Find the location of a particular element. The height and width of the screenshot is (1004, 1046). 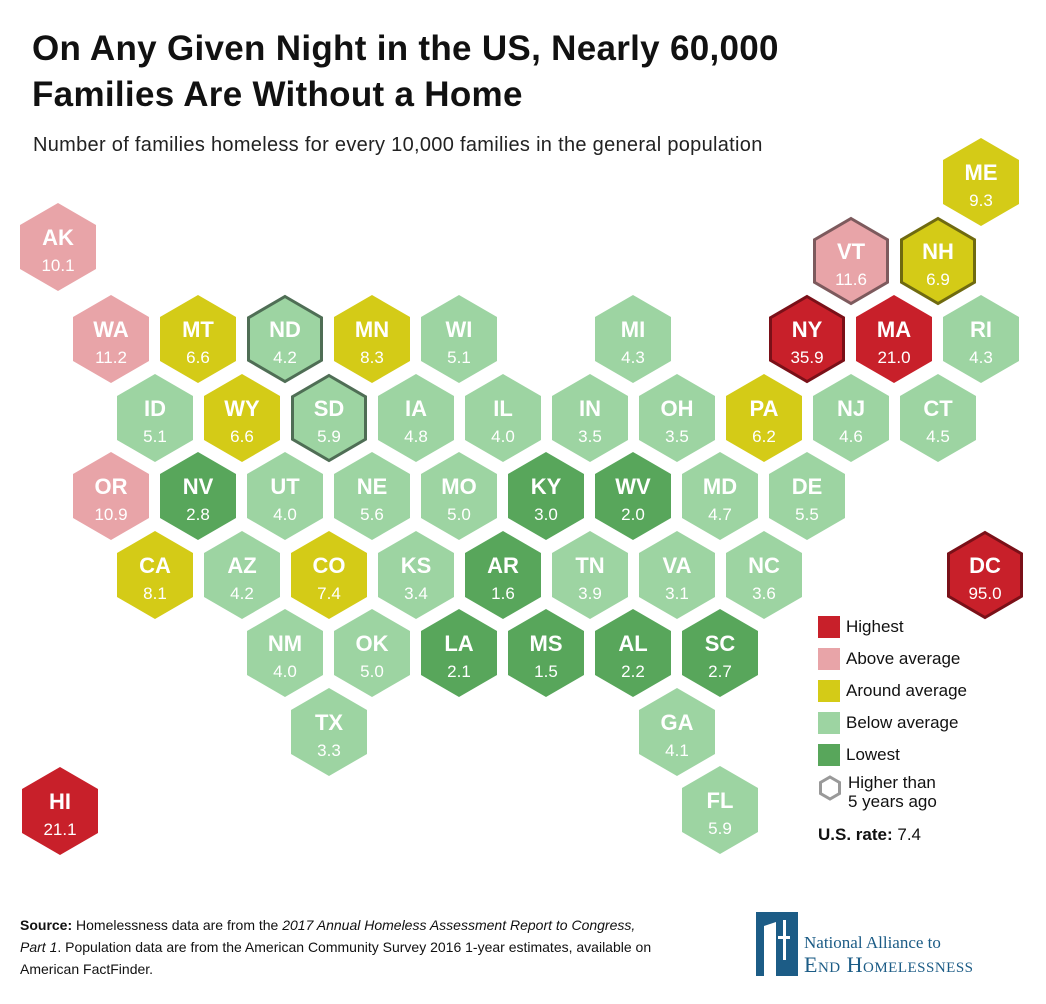

legend-outline-line2: 5 years ago is located at coordinates (892, 801).